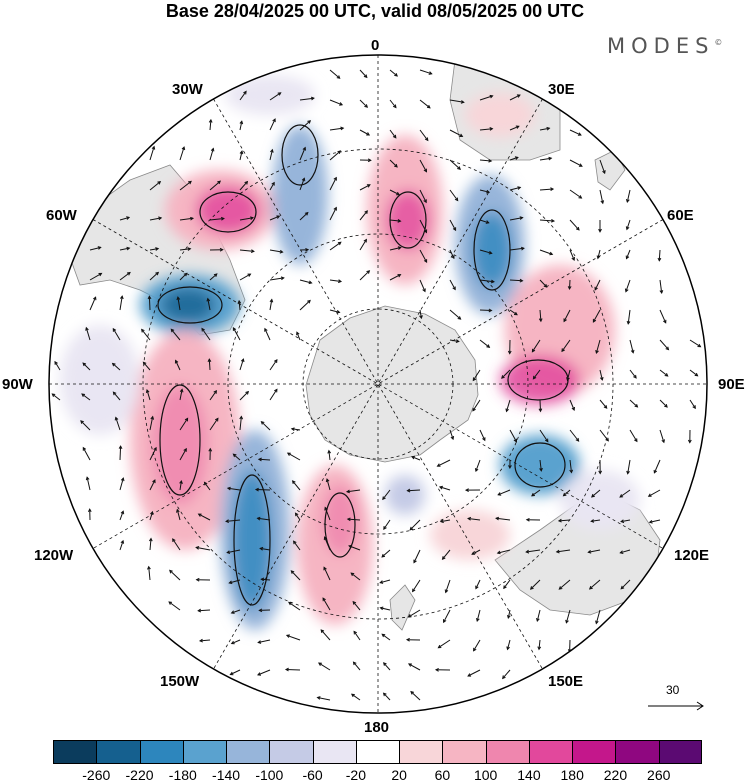 The height and width of the screenshot is (783, 750). Describe the element at coordinates (61, 215) in the screenshot. I see `longitude-label-60w: 60W` at that location.